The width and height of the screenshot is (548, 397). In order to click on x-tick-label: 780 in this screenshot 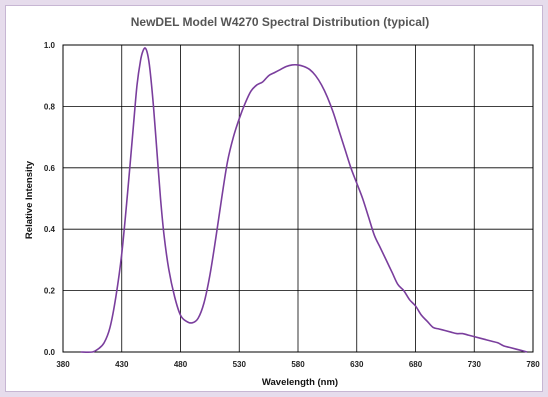, I will do `click(533, 364)`.